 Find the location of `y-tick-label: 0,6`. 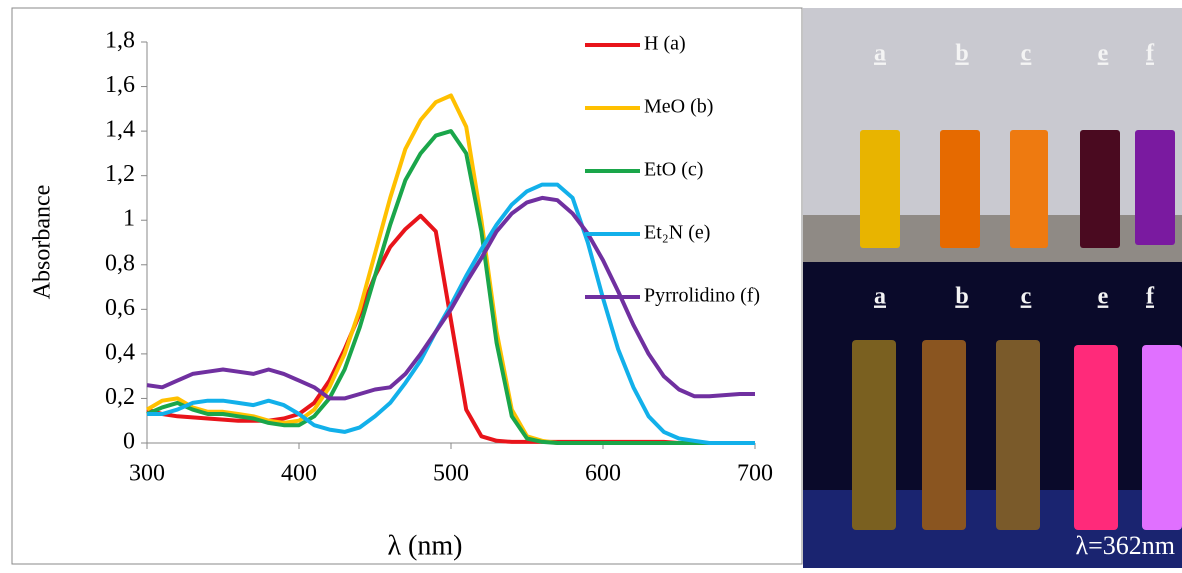

y-tick-label: 0,6 is located at coordinates (120, 308).